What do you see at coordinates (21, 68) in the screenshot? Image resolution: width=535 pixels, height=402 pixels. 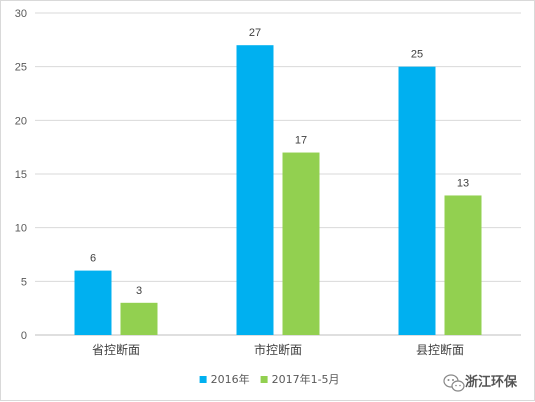 I see `y-tick-label: 25` at bounding box center [21, 68].